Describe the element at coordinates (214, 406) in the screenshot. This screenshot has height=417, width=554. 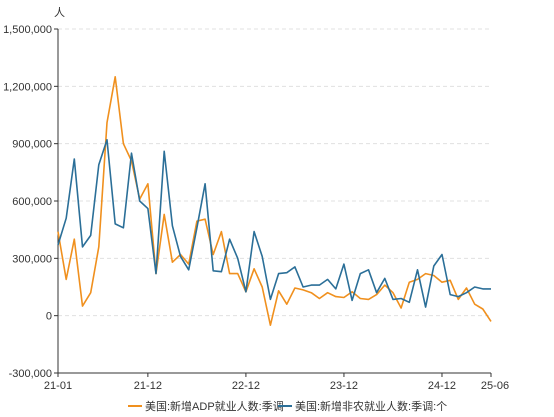
I see `legend-label: 美国:新增ADP就业人数:季调` at that location.